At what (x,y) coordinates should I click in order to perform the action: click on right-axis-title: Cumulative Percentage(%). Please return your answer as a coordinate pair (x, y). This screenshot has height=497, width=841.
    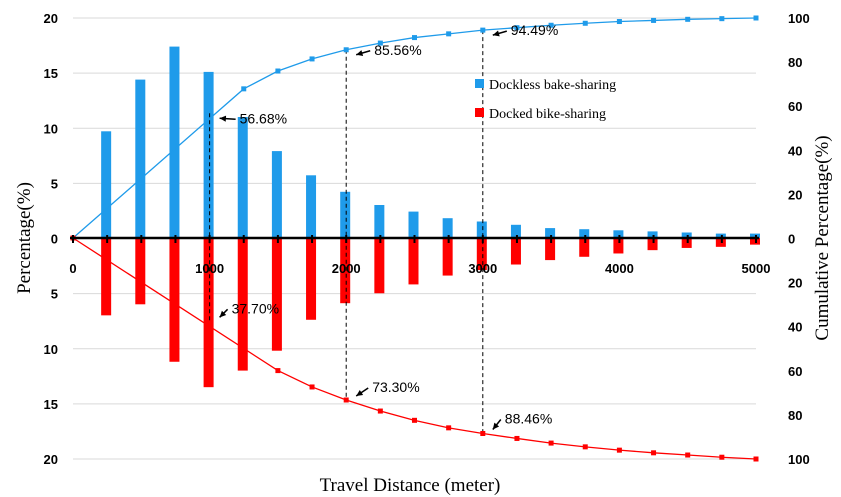
    Looking at the image, I should click on (822, 237).